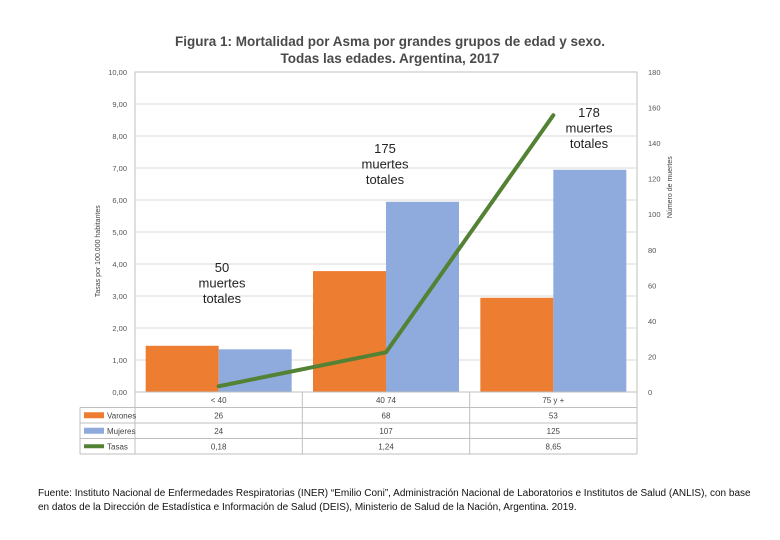 The height and width of the screenshot is (540, 780). What do you see at coordinates (119, 104) in the screenshot?
I see `left-axis-tick-label: 9,00` at bounding box center [119, 104].